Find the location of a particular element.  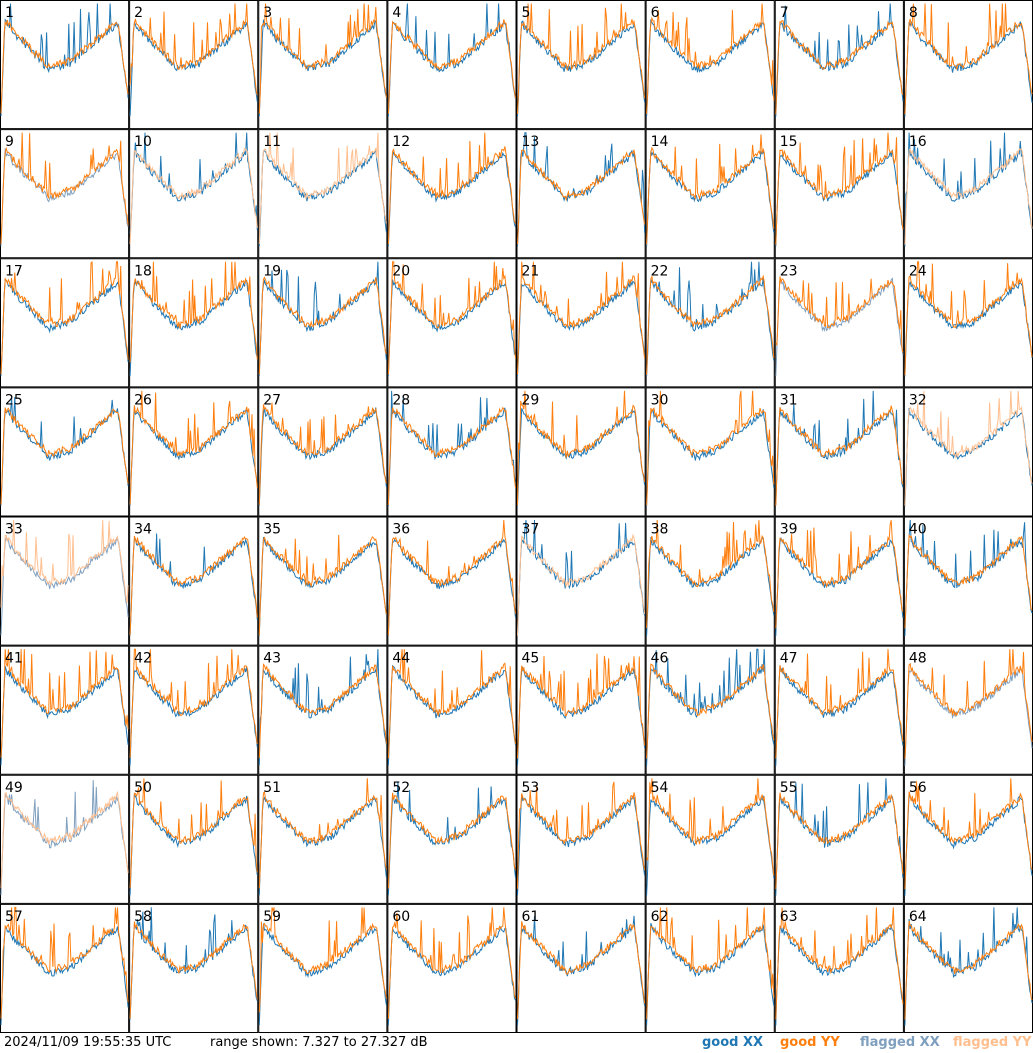

legend-good-xx: good XX is located at coordinates (733, 1042).